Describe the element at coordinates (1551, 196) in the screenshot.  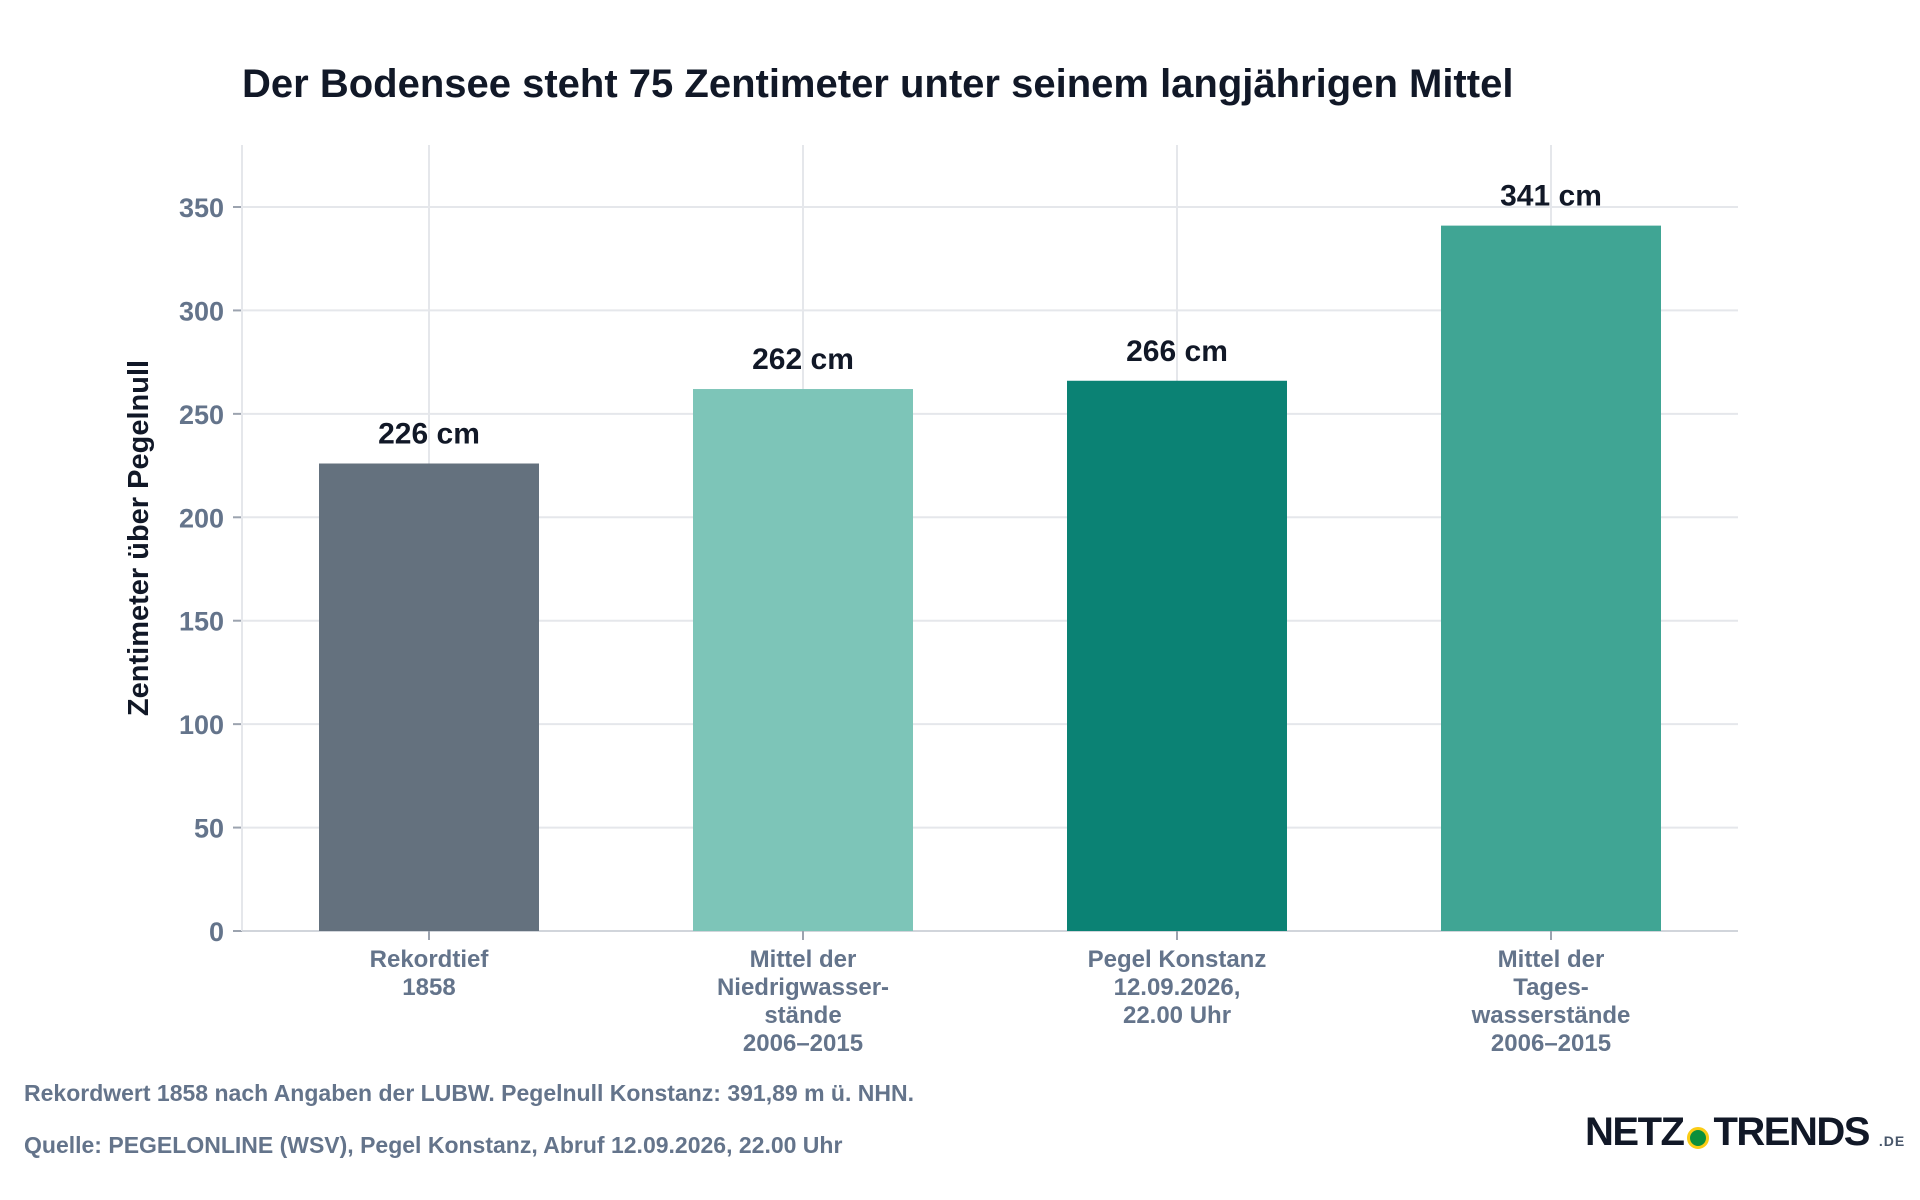
I see `bar-value-label: 341 cm` at that location.